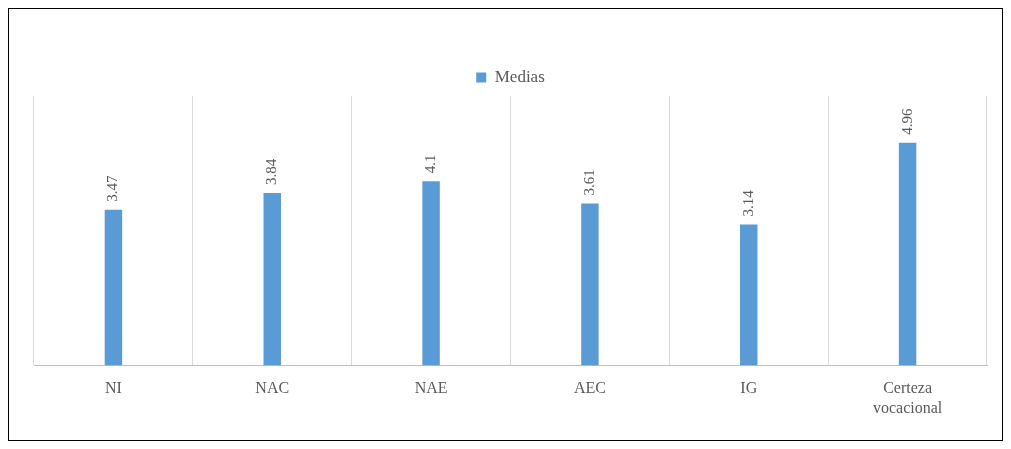 The image size is (1011, 449). Describe the element at coordinates (907, 397) in the screenshot. I see `x-tick-label: Certeza vocacional` at that location.